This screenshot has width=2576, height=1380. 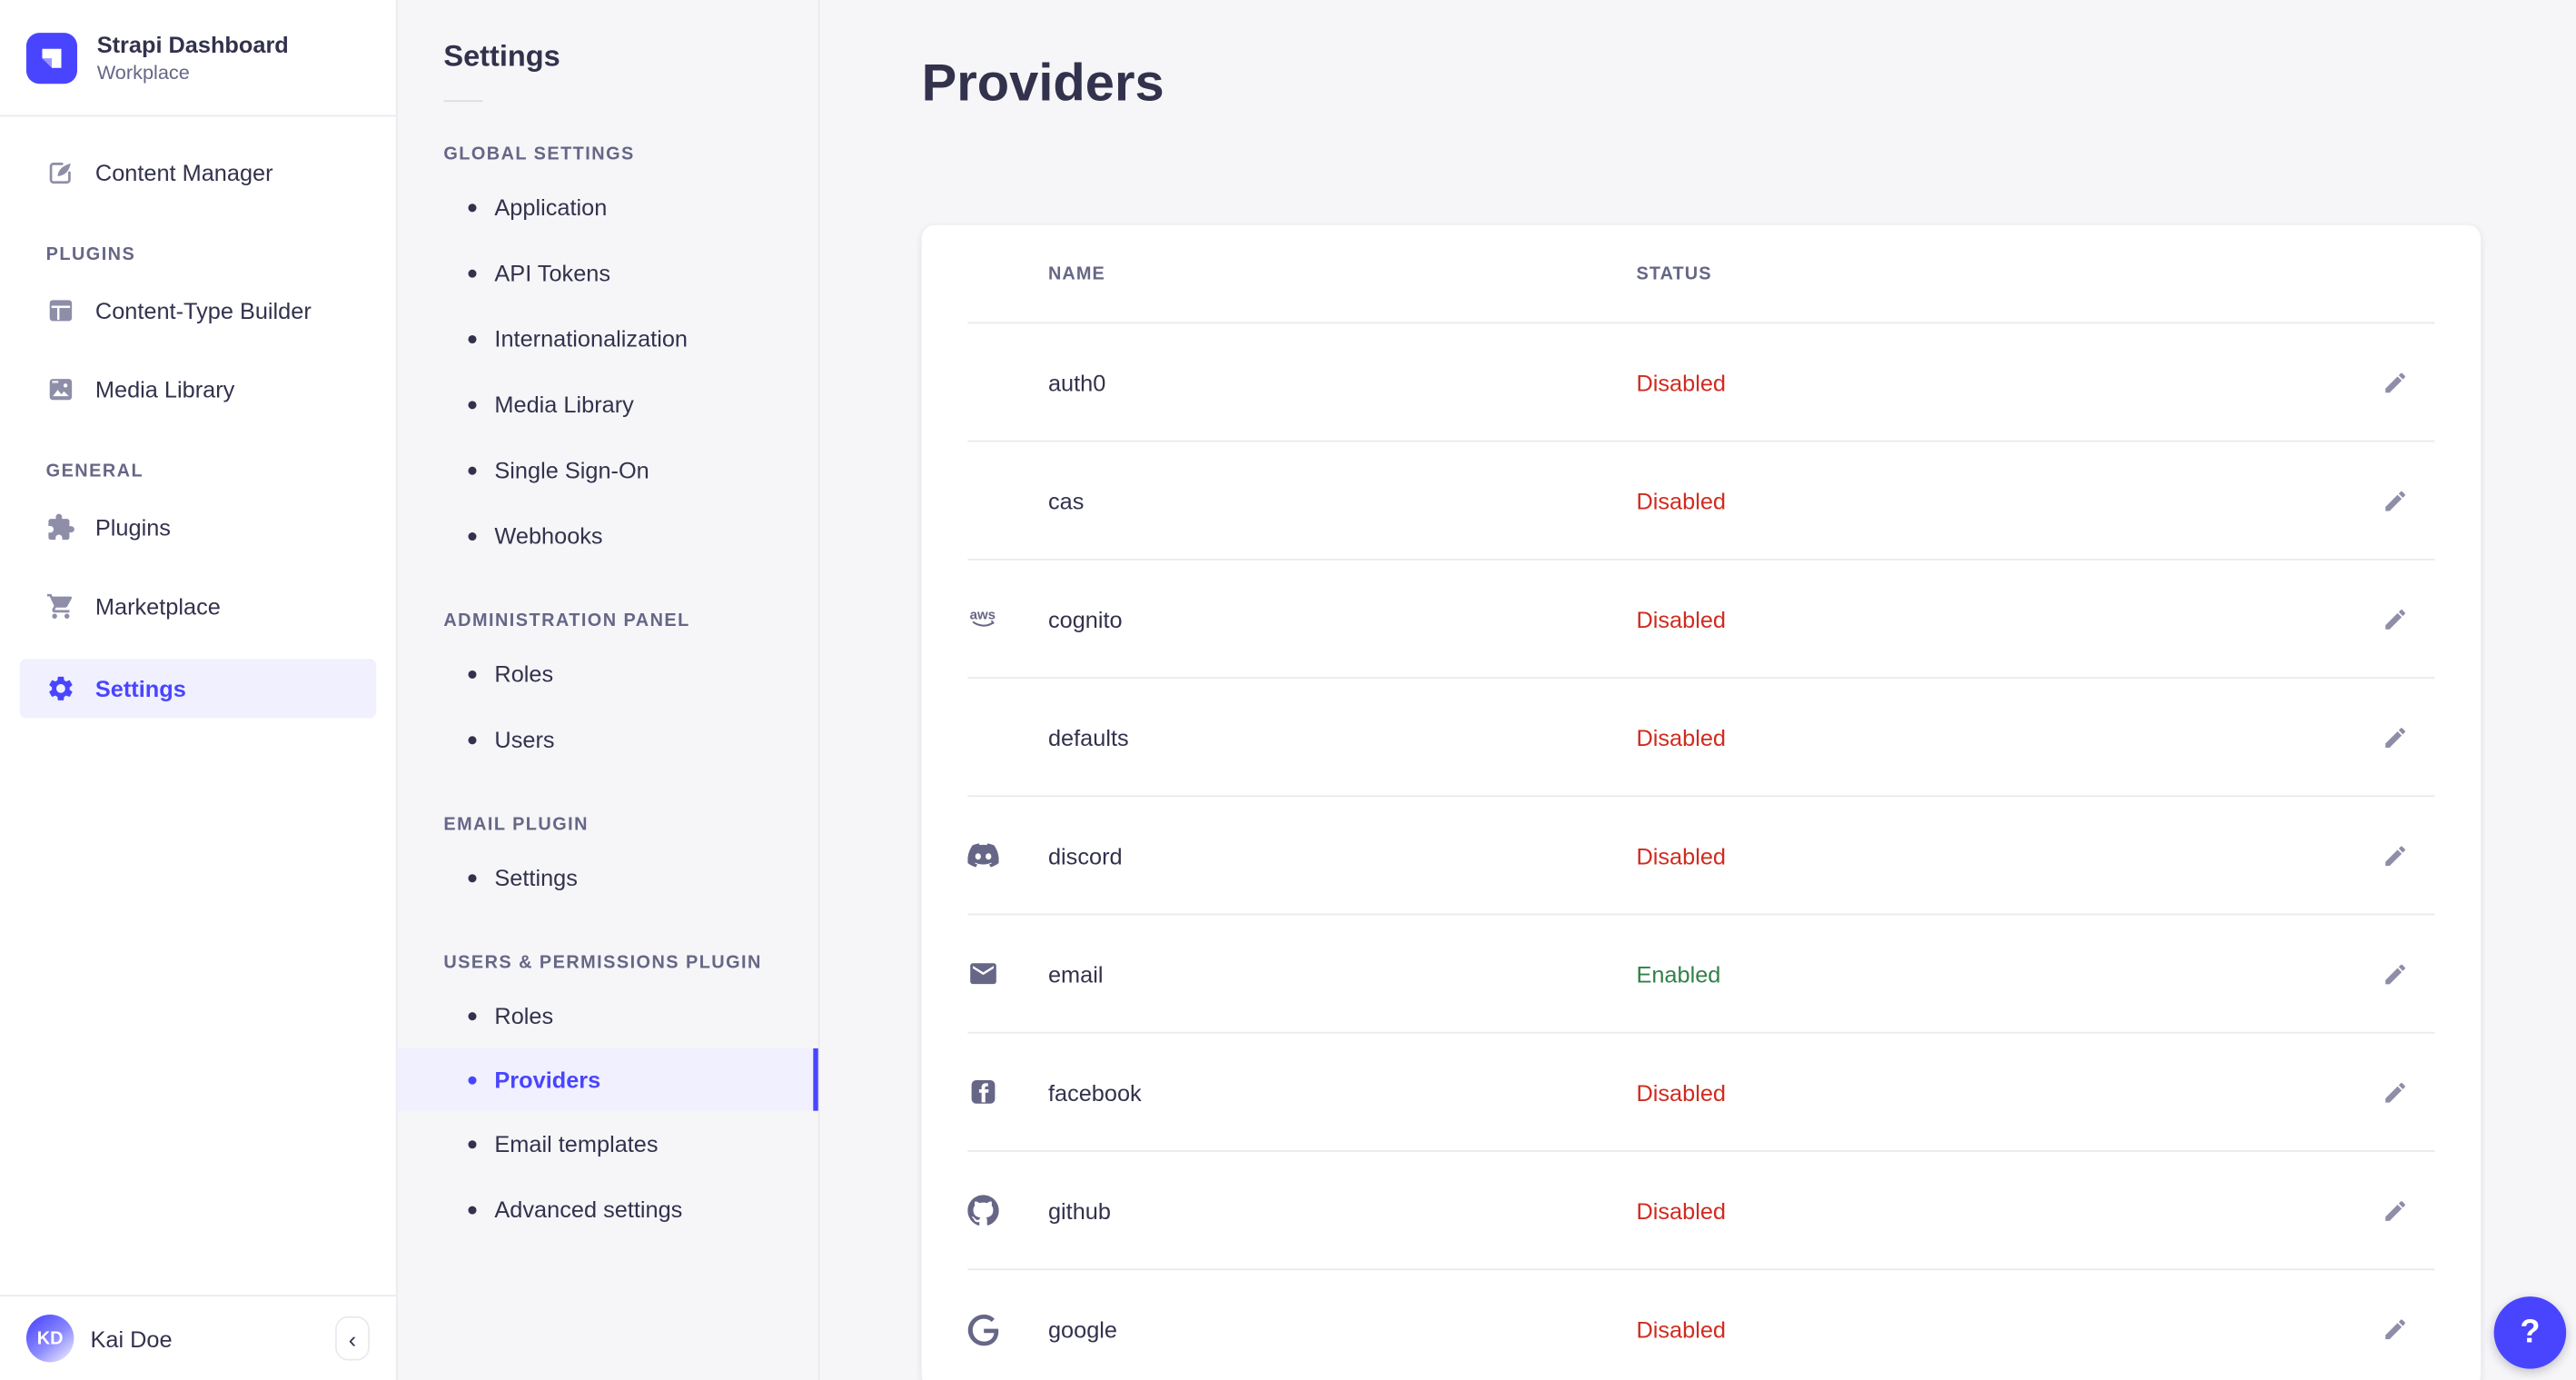 I want to click on question-mark-icon: ?, so click(x=2530, y=1332).